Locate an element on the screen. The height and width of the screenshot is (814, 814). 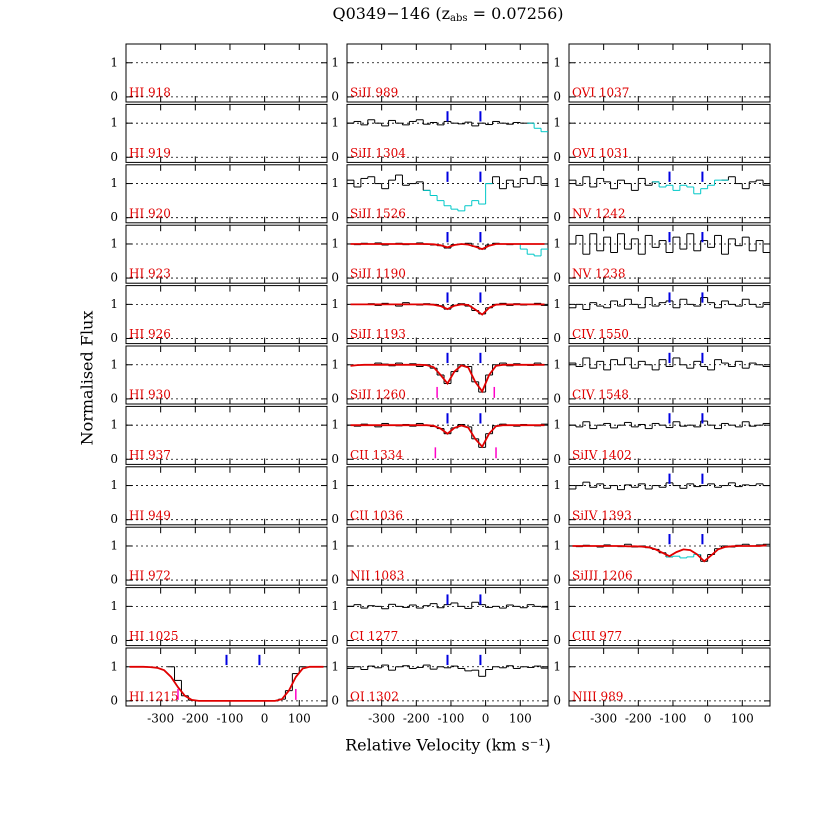
panel-label: SiII 1193 is located at coordinates (378, 334).